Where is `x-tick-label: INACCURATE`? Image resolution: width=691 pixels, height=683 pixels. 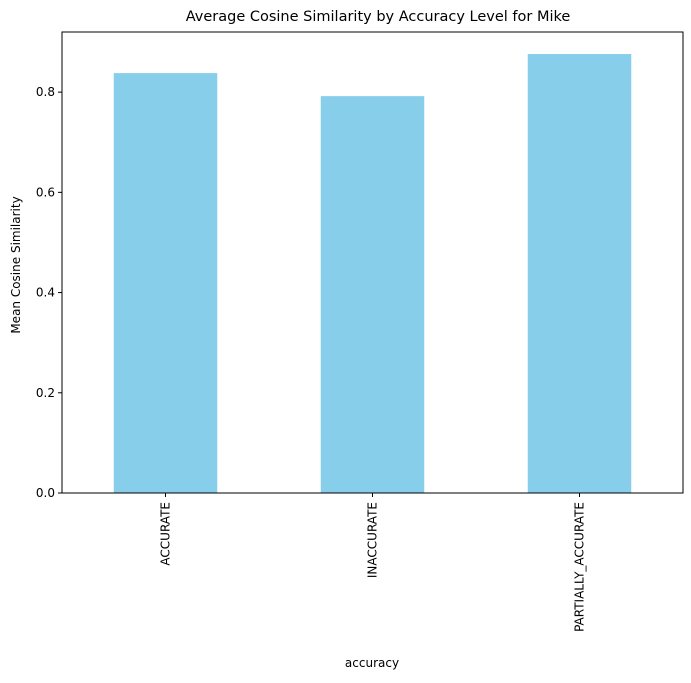
x-tick-label: INACCURATE is located at coordinates (373, 540).